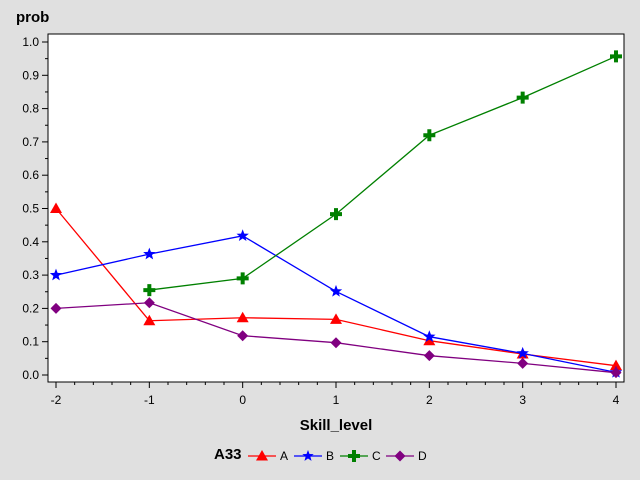 This screenshot has height=480, width=640. Describe the element at coordinates (336, 425) in the screenshot. I see `x-axis-title: Skill_level` at that location.